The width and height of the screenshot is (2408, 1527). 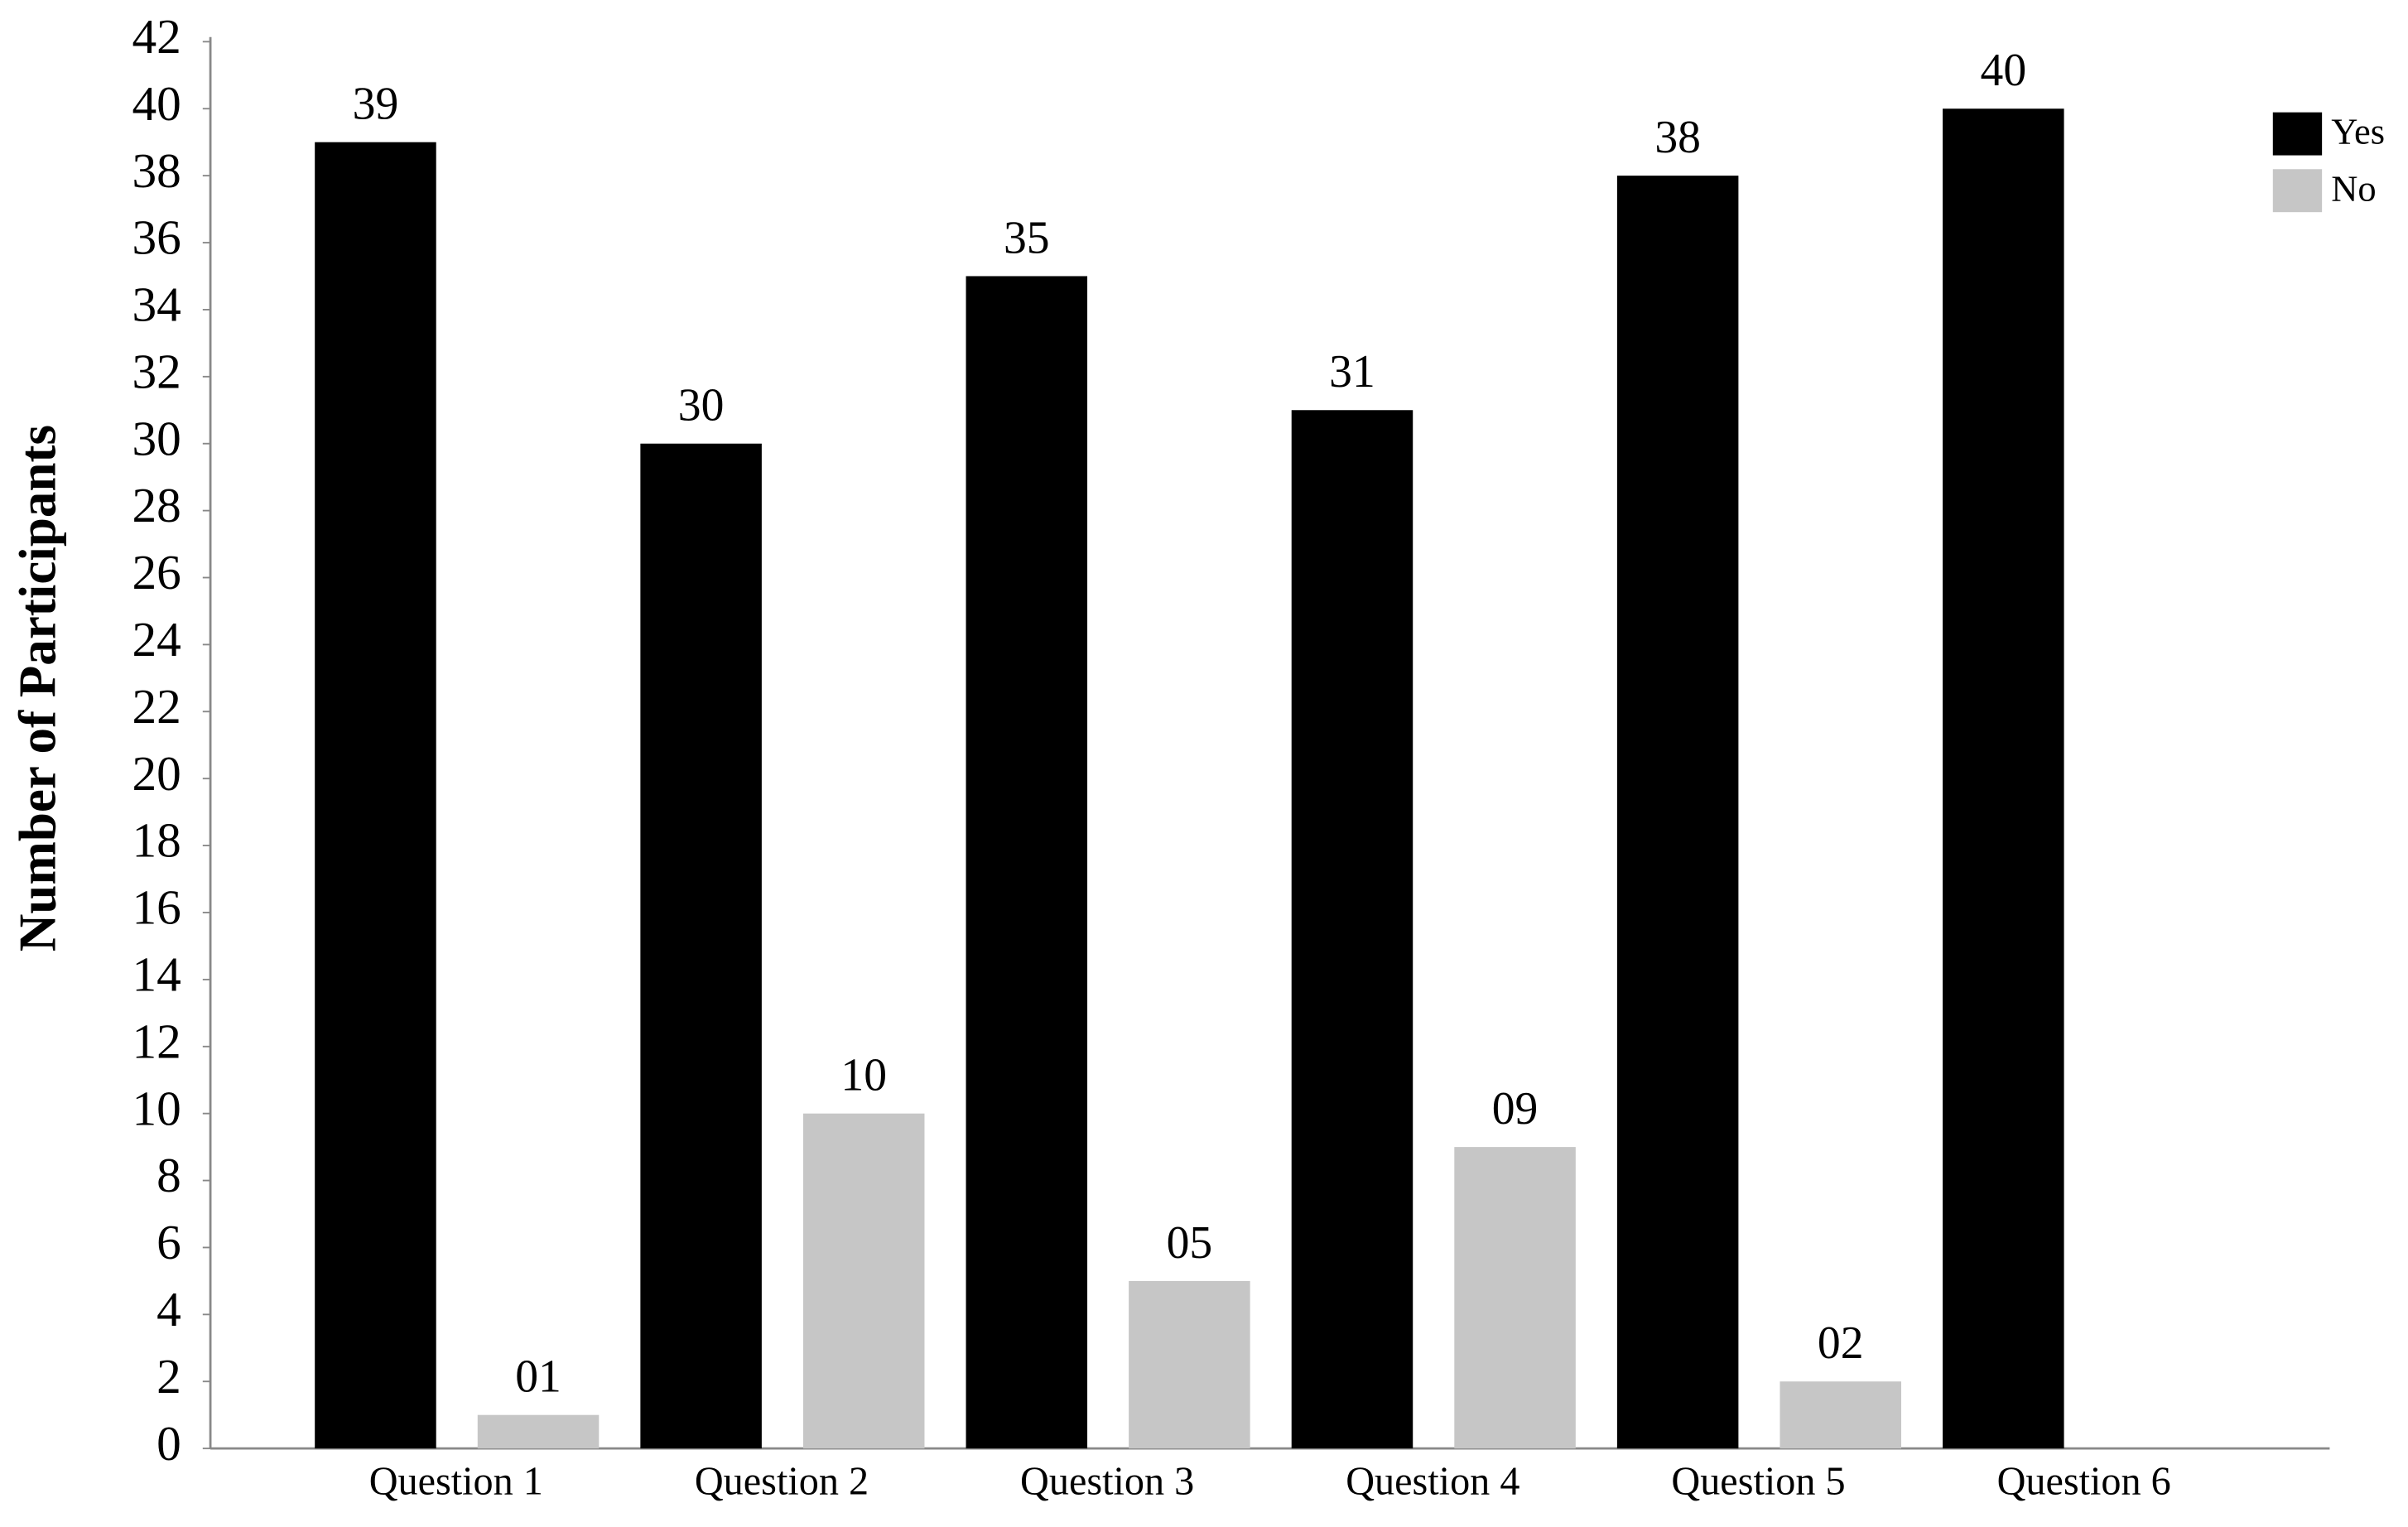 I want to click on data-label: 39, so click(x=376, y=104).